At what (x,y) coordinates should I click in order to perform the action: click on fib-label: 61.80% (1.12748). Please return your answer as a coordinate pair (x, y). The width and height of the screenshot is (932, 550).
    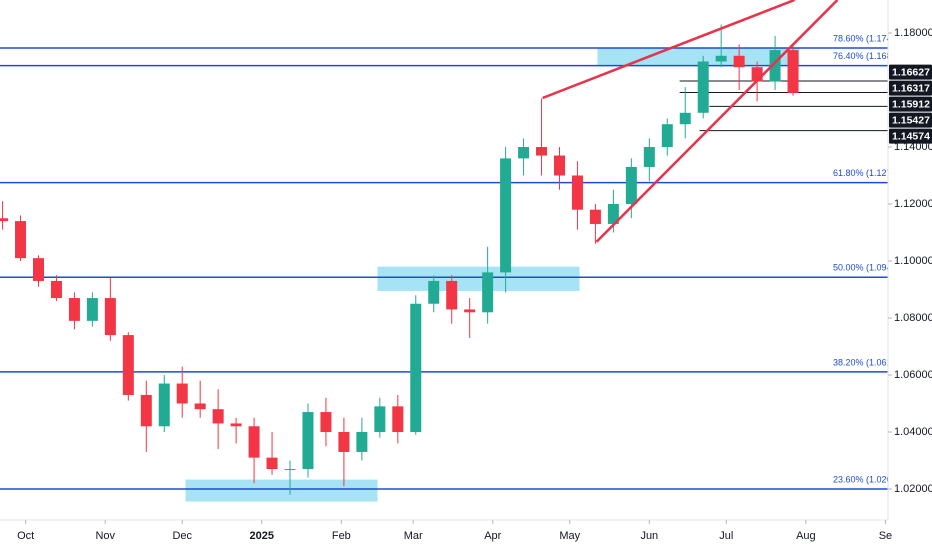
    Looking at the image, I should click on (869, 173).